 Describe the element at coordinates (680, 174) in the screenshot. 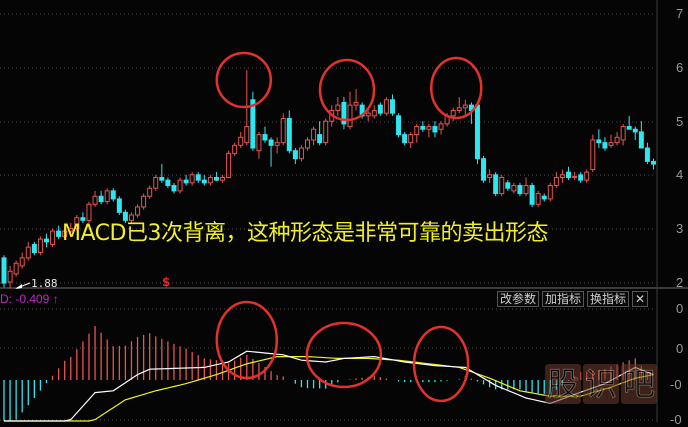

I see `price-tick: 4` at that location.